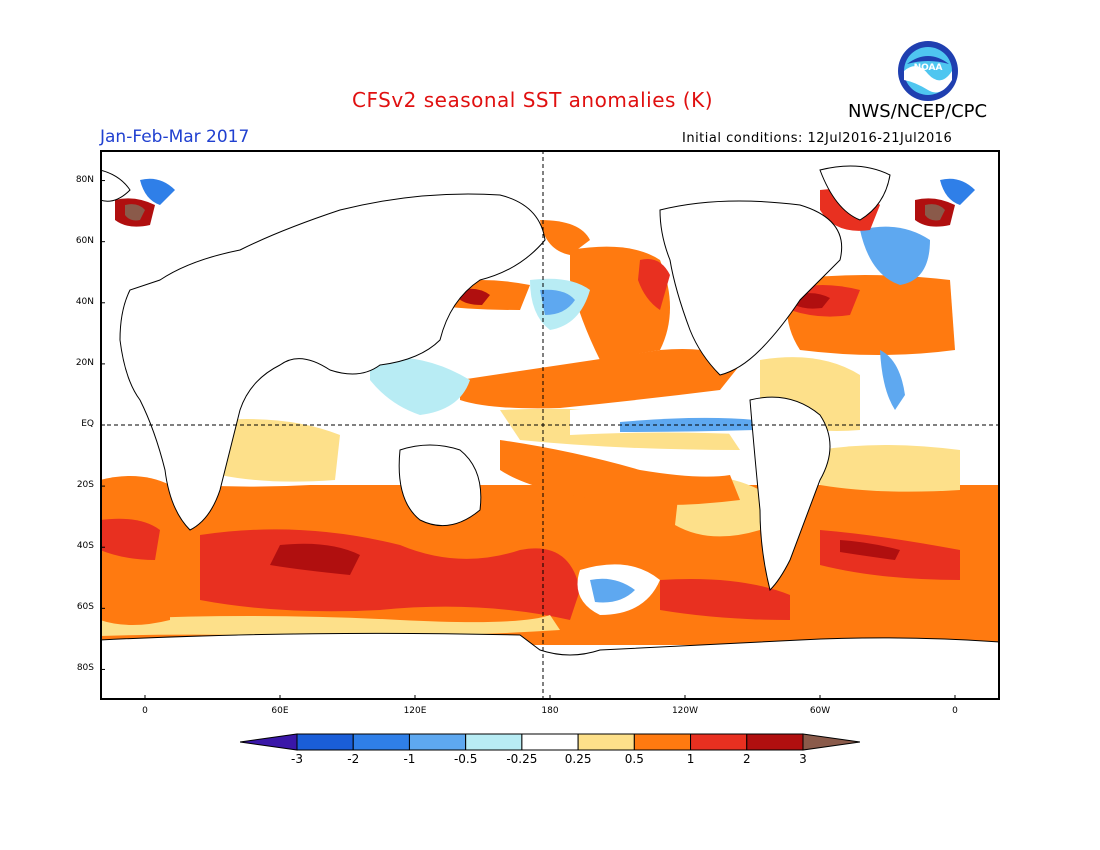 This screenshot has width=1100, height=850. What do you see at coordinates (84, 301) in the screenshot?
I see `lat-label: 40N` at bounding box center [84, 301].